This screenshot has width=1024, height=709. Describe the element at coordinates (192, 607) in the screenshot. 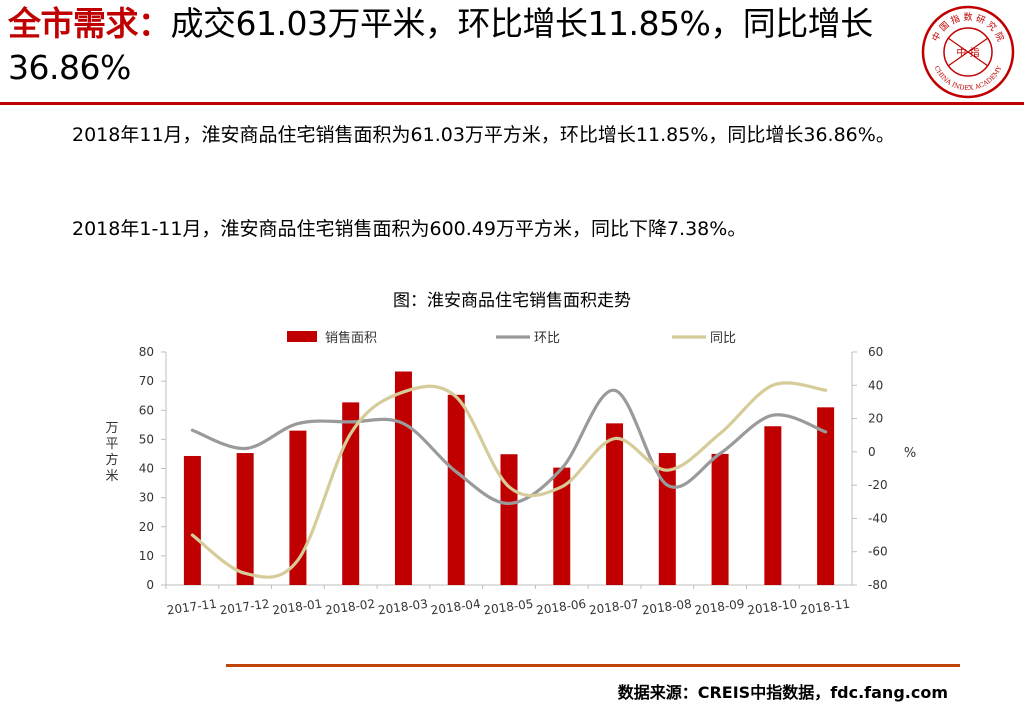

I see `x-tick-label: 2017-11` at that location.